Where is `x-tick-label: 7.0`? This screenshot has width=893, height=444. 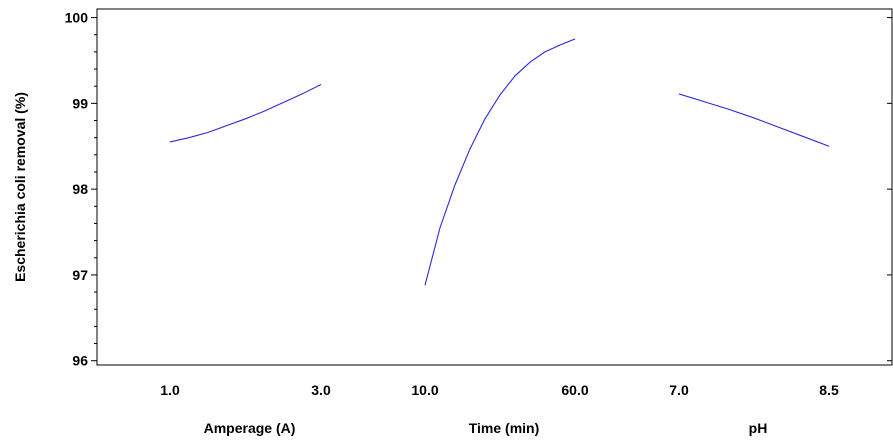
x-tick-label: 7.0 is located at coordinates (679, 390).